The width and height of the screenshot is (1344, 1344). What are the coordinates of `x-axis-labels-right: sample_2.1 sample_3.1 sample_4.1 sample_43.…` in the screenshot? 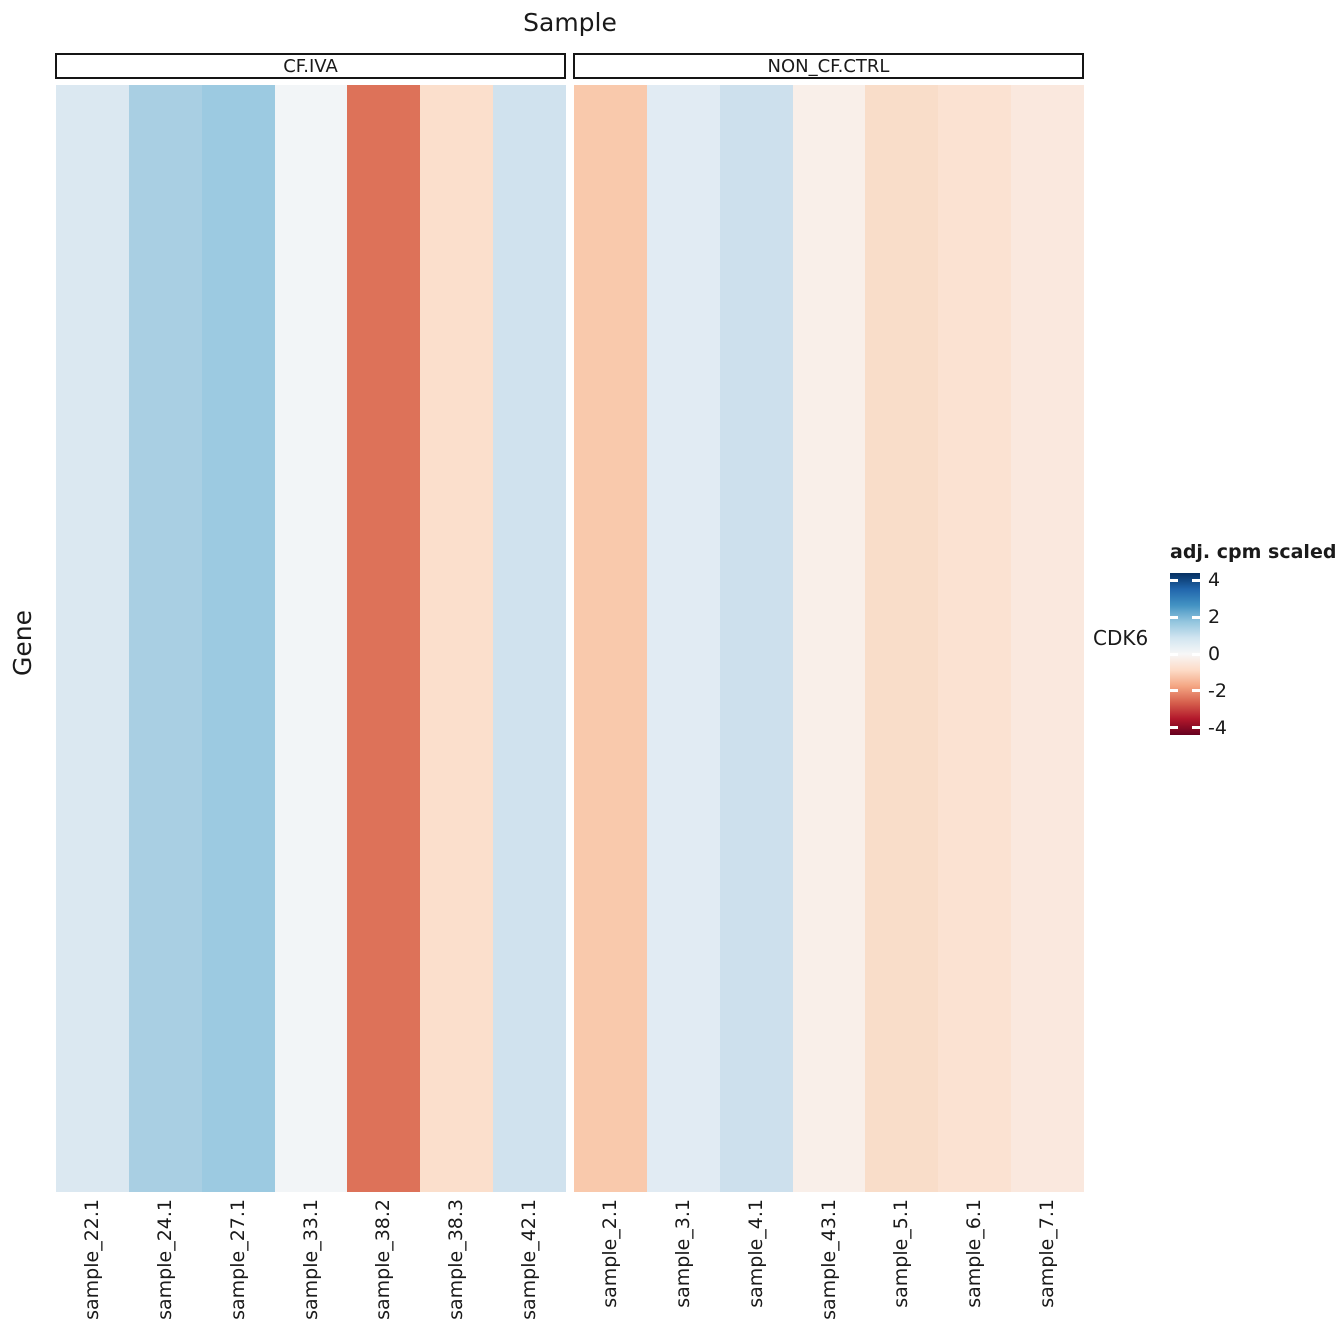 It's located at (829, 1271).